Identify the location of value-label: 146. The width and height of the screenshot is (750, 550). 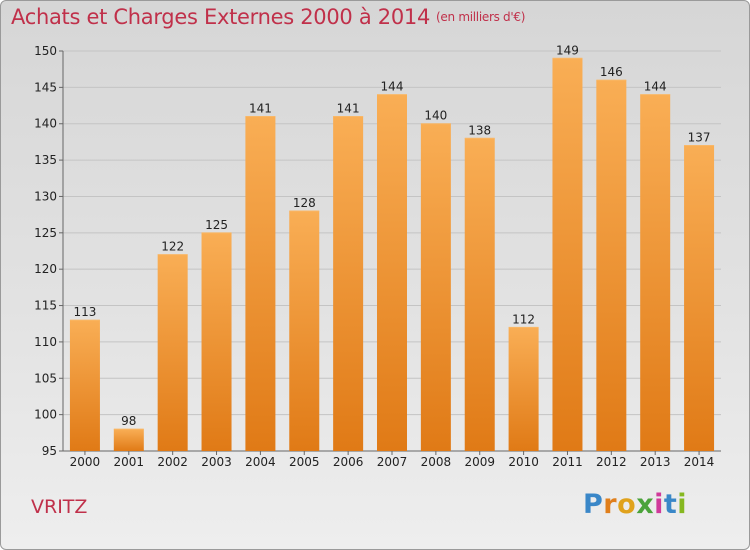
(611, 72).